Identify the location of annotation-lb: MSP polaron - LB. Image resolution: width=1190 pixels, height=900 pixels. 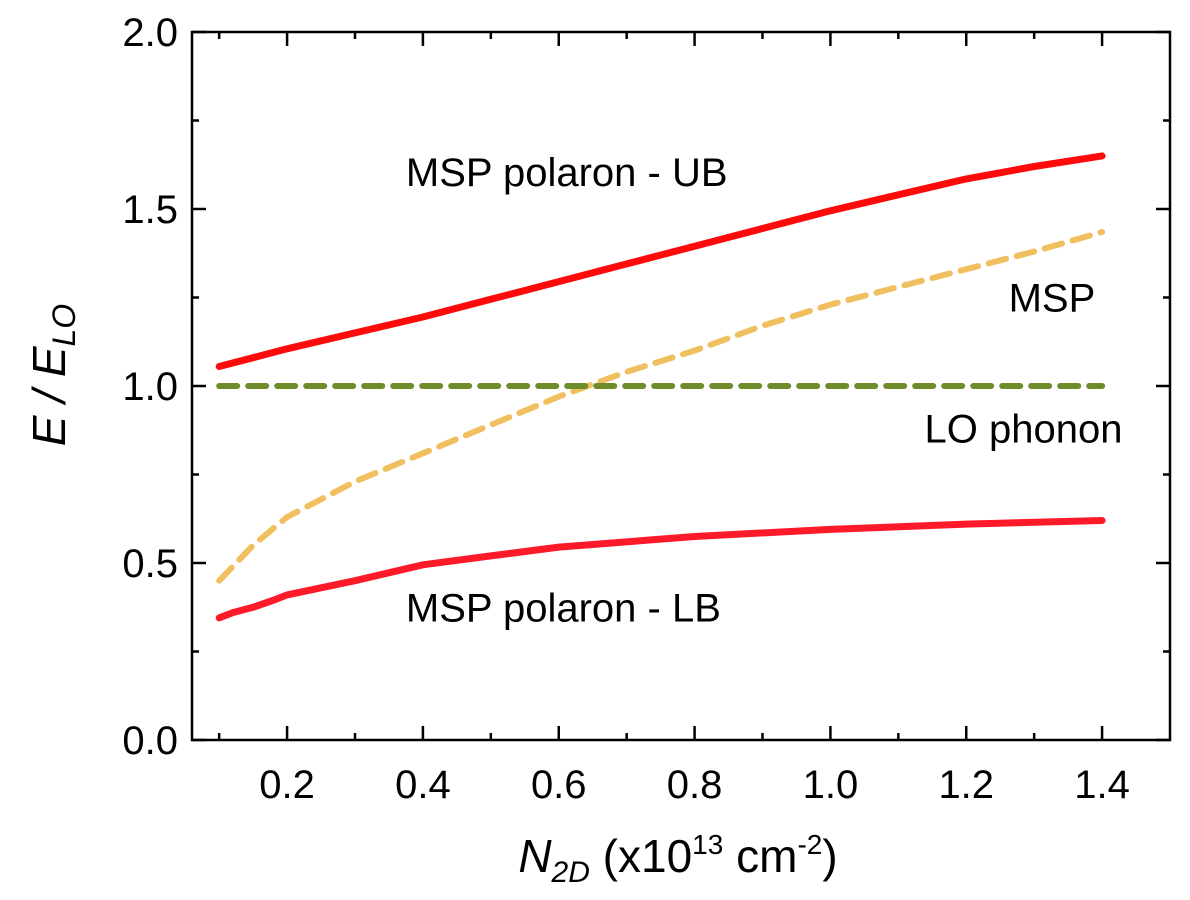
(563, 608).